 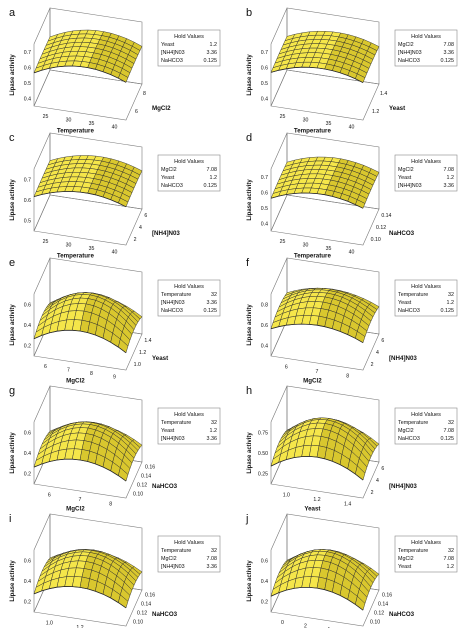 What do you see at coordinates (286, 495) in the screenshot?
I see `x-tick-label: 1.0` at bounding box center [286, 495].